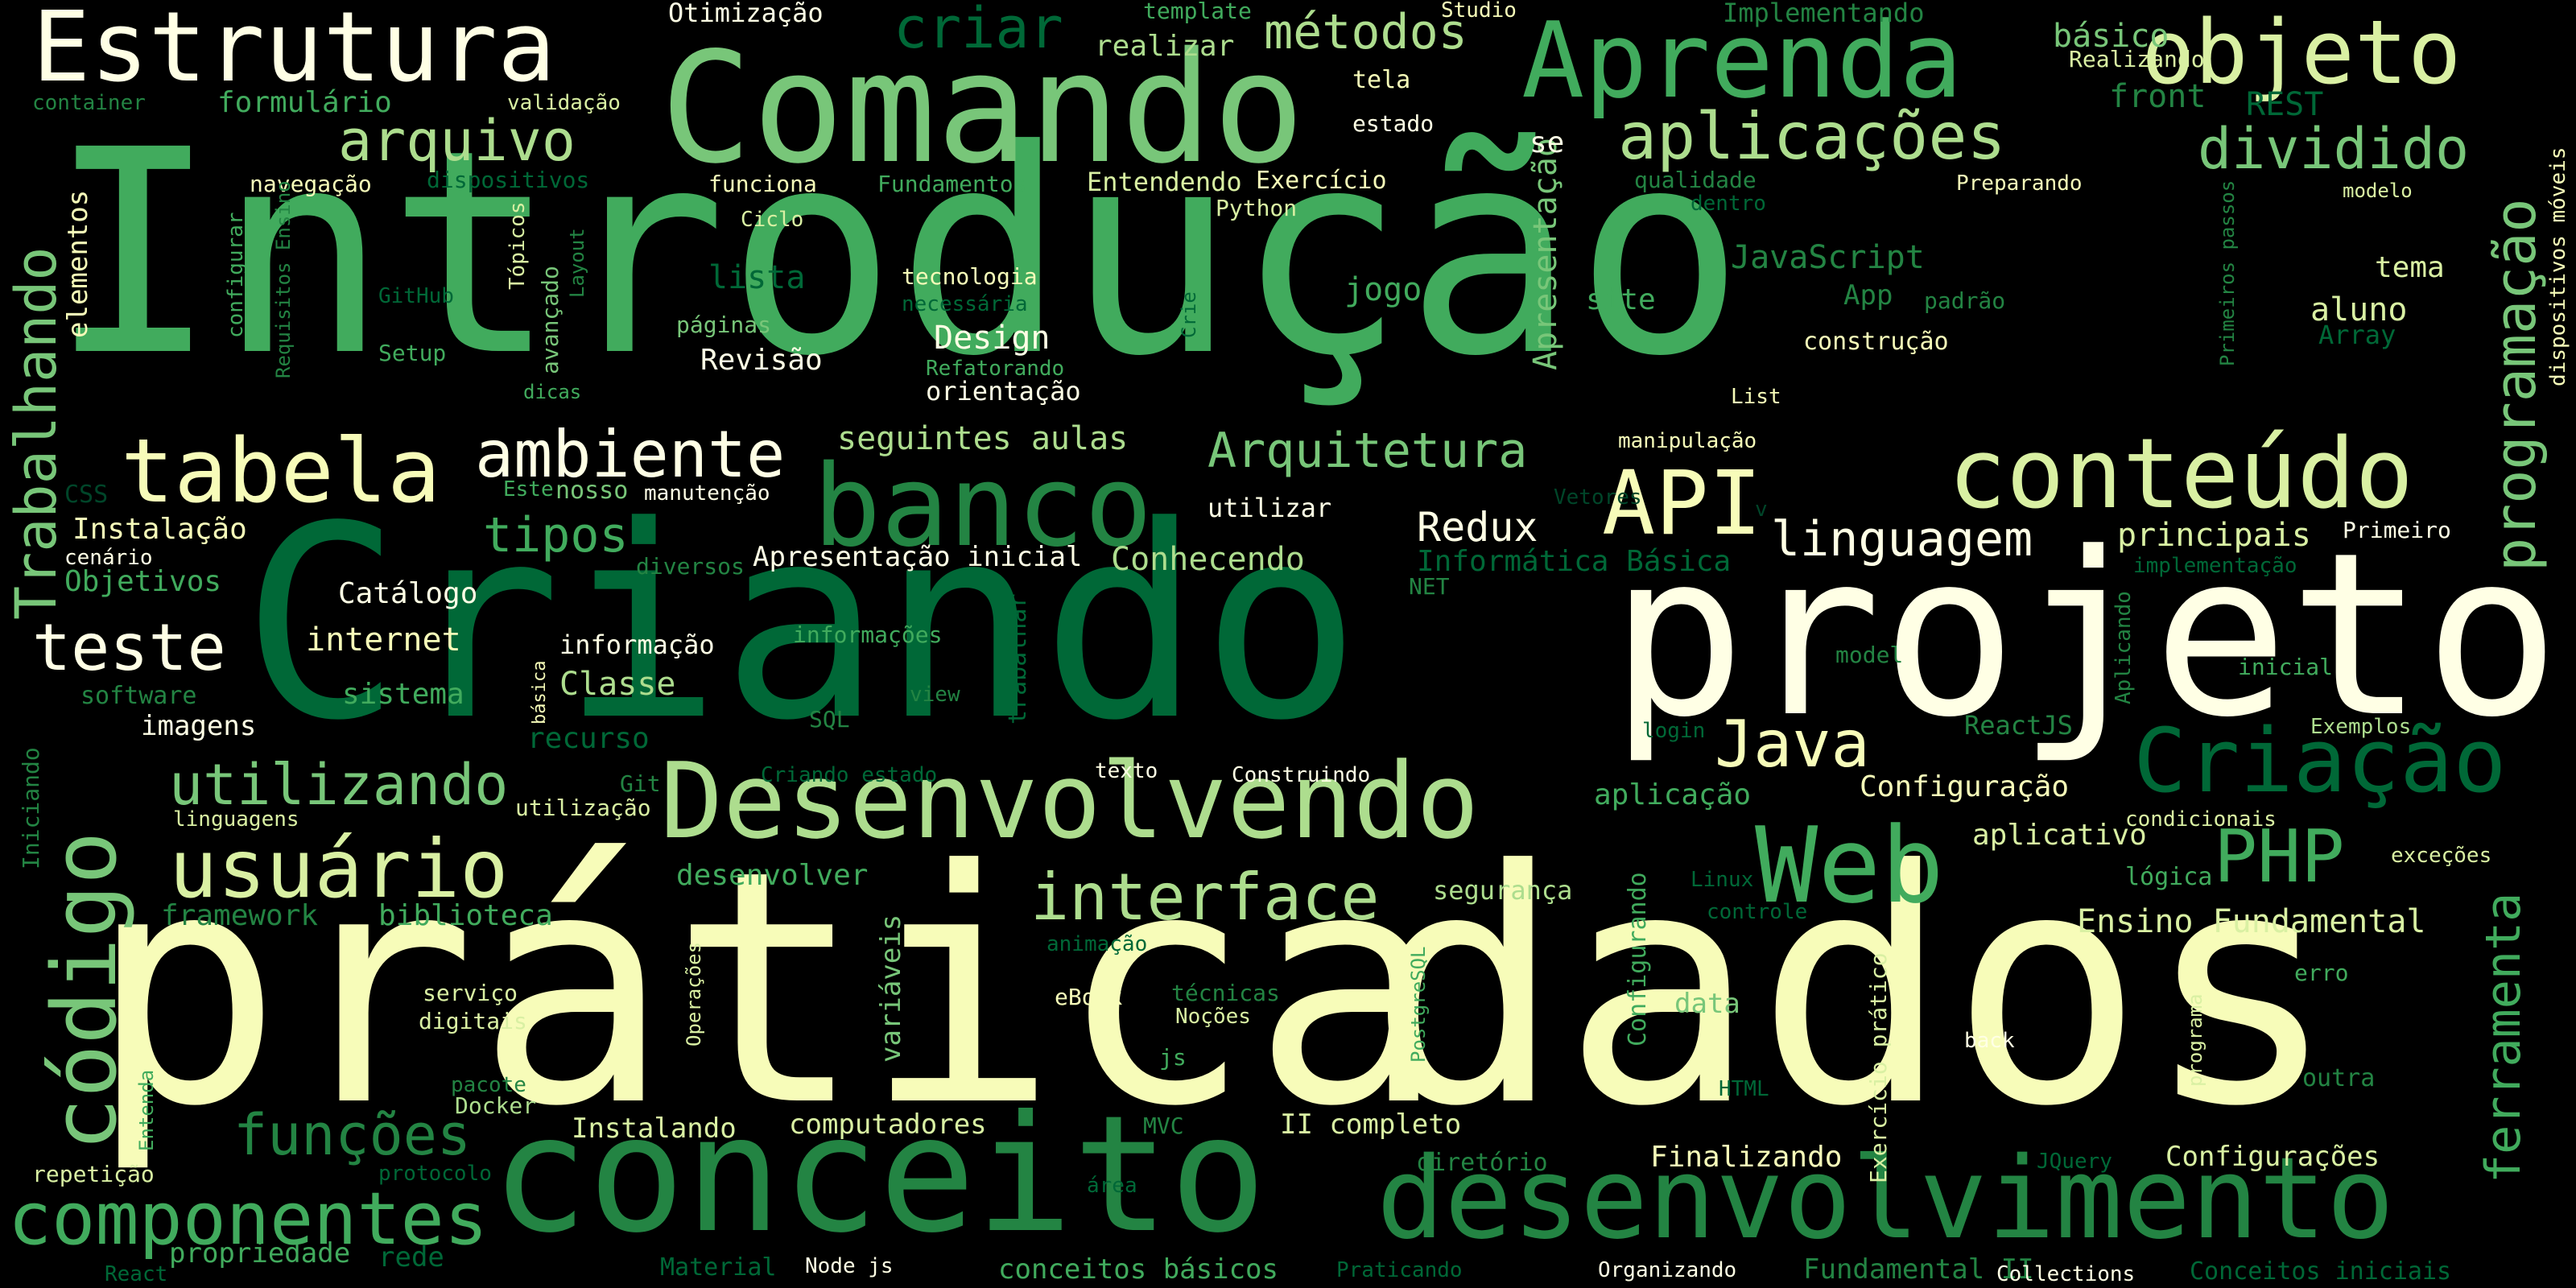 This screenshot has height=1288, width=2576. Describe the element at coordinates (1918, 1269) in the screenshot. I see `word-fundamental-ii: Fundamental II` at that location.